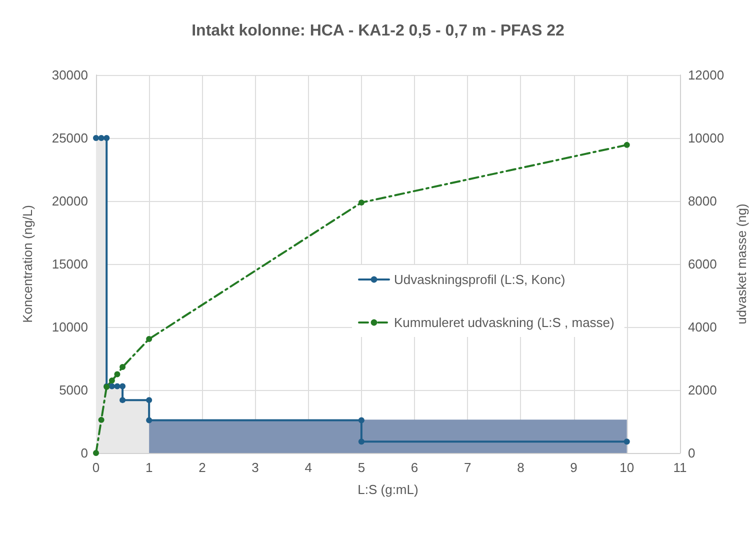  Describe the element at coordinates (70, 264) in the screenshot. I see `y-tick-label: 15000` at that location.